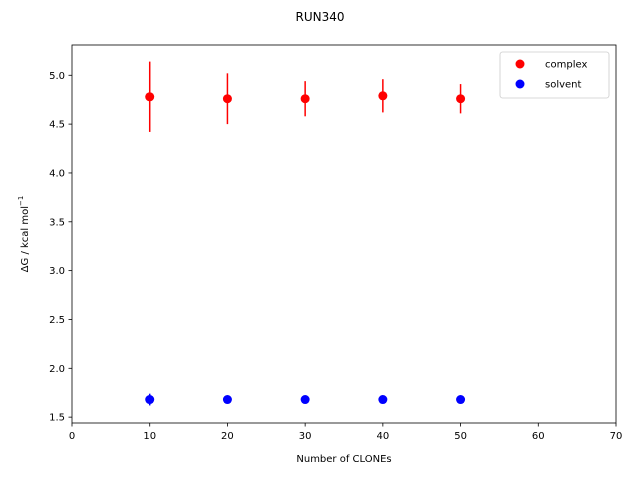  I want to click on legend-label-solvent: solvent, so click(563, 85).